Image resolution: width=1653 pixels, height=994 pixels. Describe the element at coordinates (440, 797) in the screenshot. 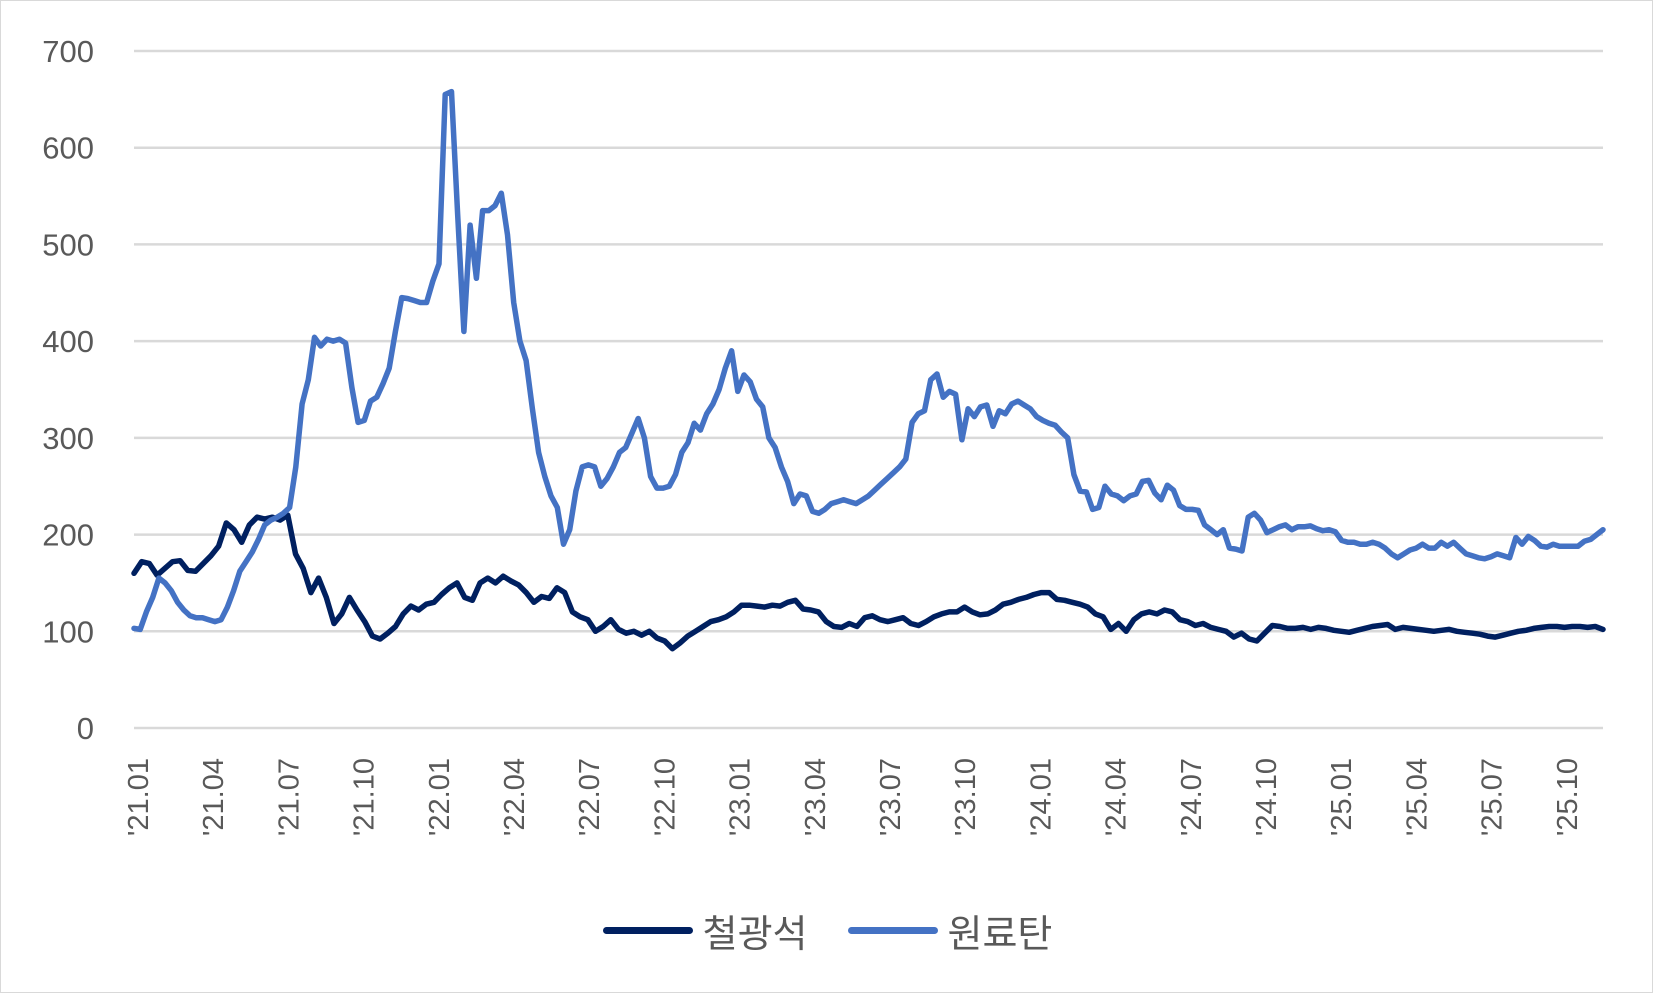

I see `x-tick-label: '22.01` at that location.